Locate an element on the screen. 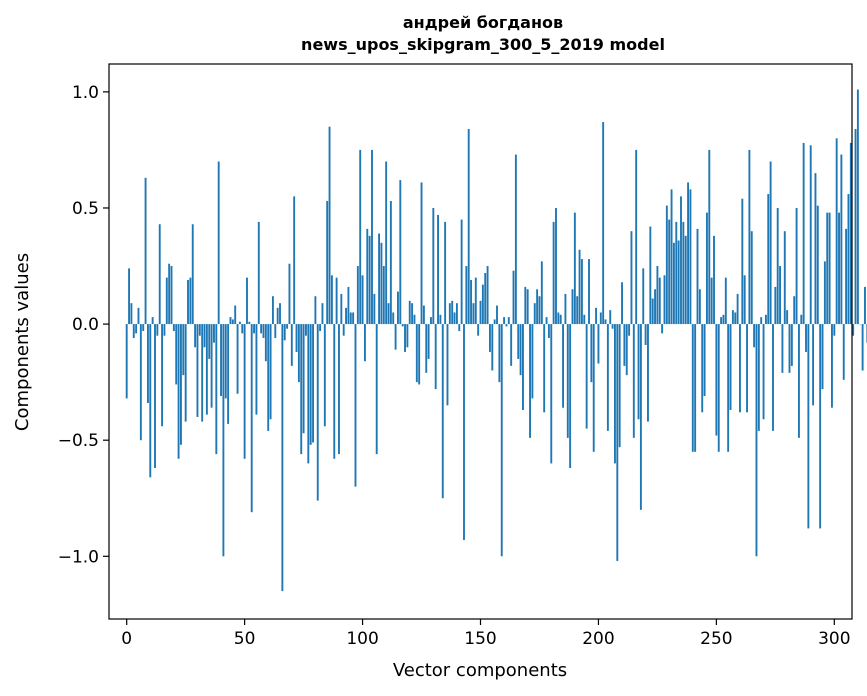 This screenshot has width=867, height=696. x-tick-label: 200 is located at coordinates (598, 639).